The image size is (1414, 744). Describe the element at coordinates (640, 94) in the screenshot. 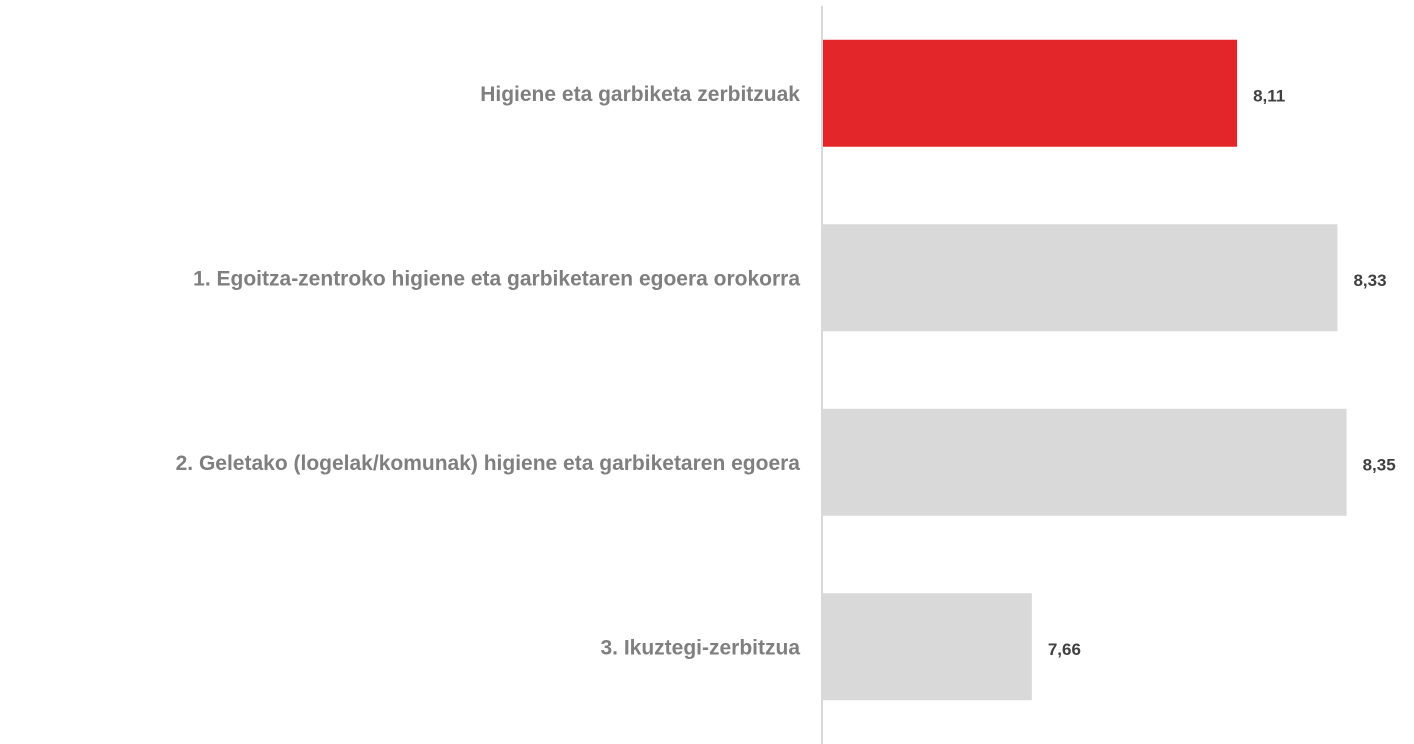

I see `category-label: Higiene eta garbiketa zerbitzuak` at that location.